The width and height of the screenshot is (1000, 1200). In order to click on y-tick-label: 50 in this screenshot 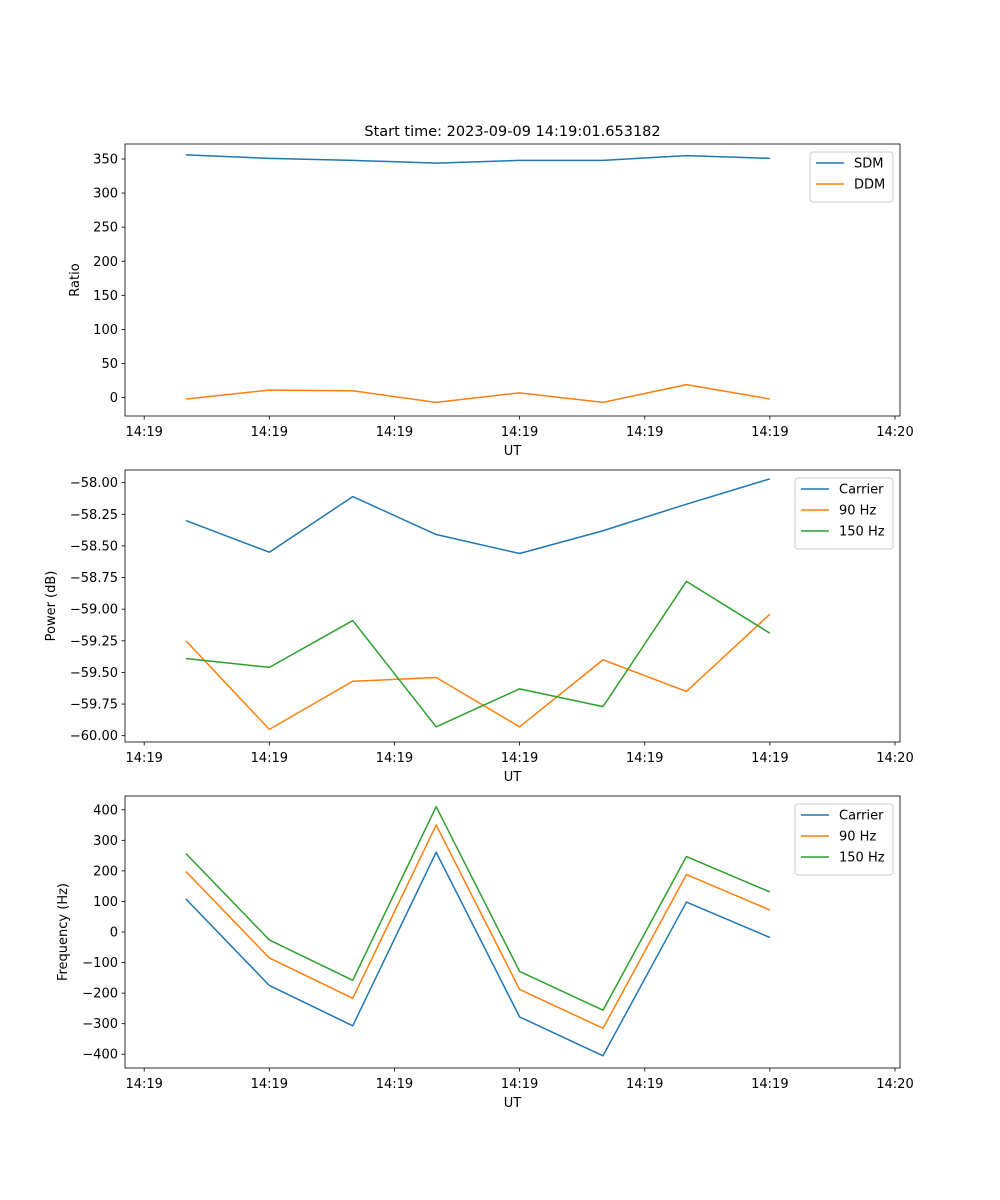, I will do `click(109, 364)`.